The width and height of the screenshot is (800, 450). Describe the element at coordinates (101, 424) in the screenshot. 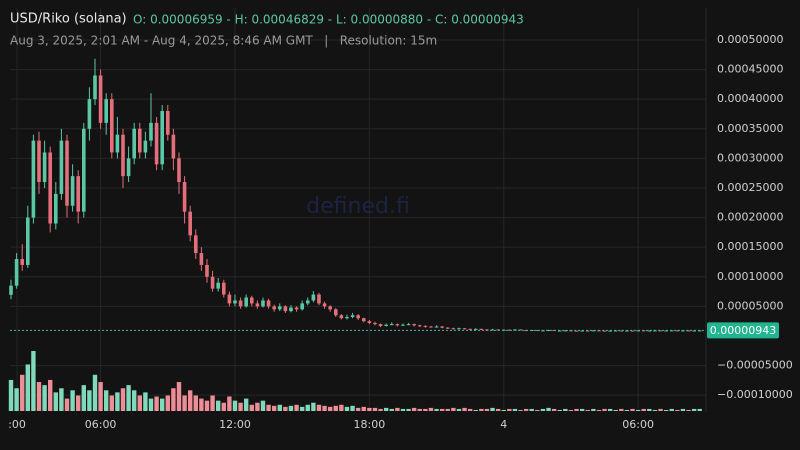

I see `x-tick-label: 06:00` at that location.